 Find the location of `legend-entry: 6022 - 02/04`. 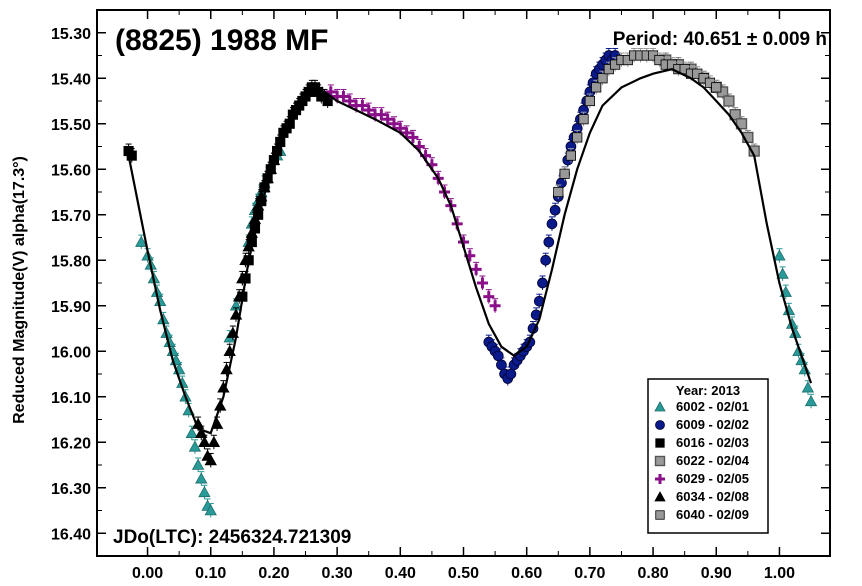

legend-entry: 6022 - 02/04 is located at coordinates (702, 460).